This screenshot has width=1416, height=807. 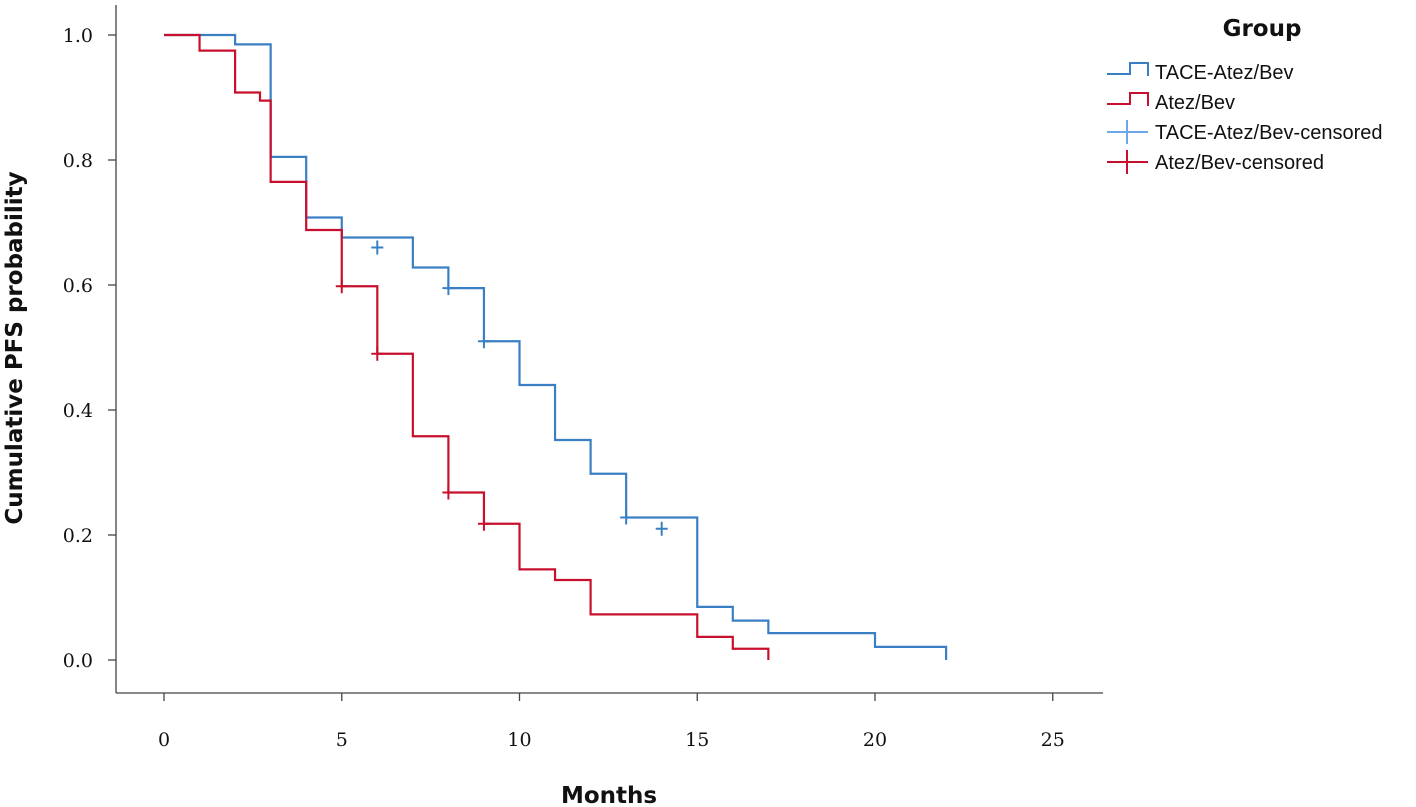 What do you see at coordinates (519, 740) in the screenshot?
I see `x-tick-label: 10` at bounding box center [519, 740].